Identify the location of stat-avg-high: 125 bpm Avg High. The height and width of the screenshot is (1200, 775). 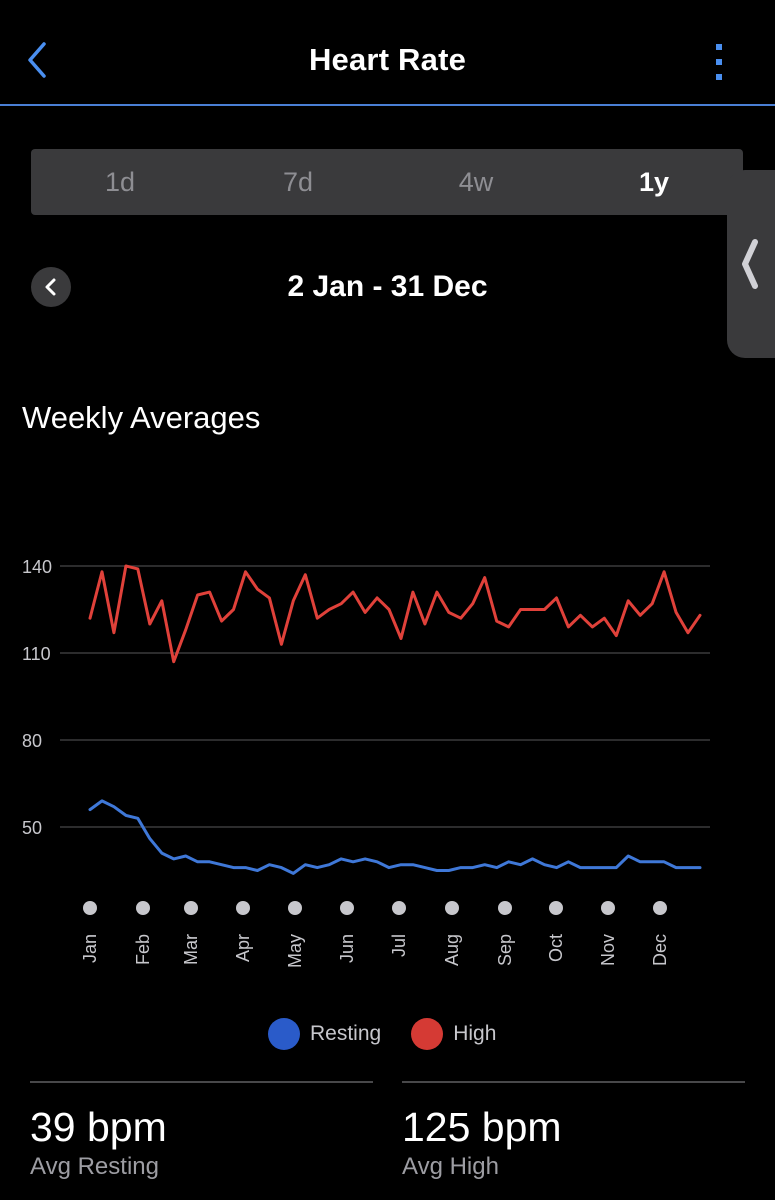
(573, 1131).